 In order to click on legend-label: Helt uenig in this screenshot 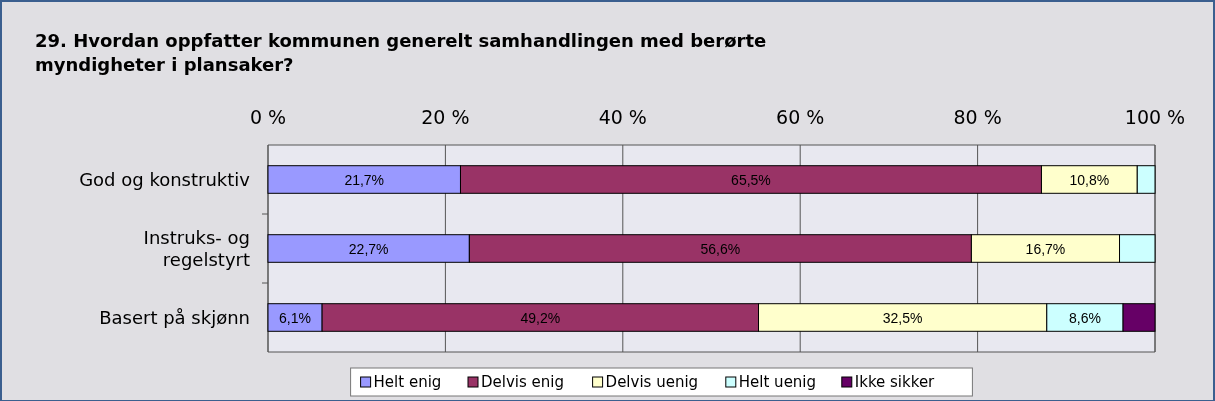, I will do `click(777, 382)`.